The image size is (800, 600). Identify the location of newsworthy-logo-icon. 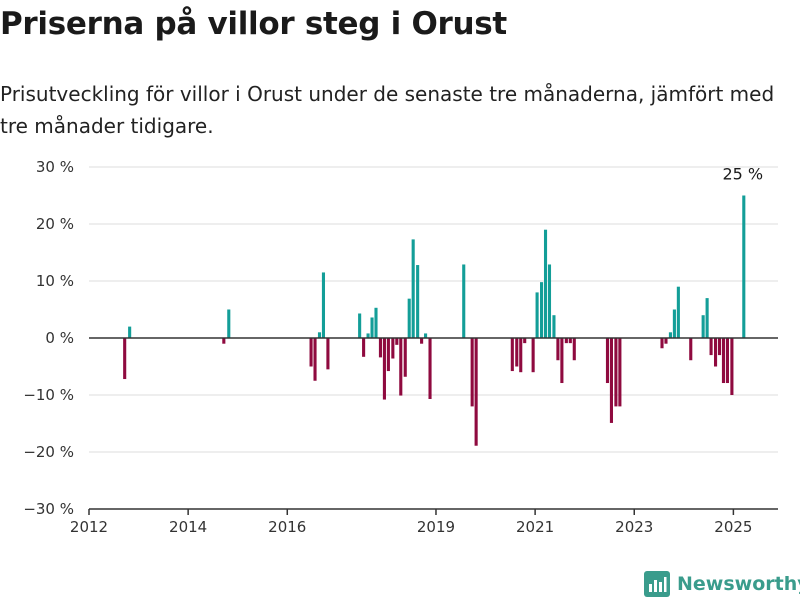
(657, 584).